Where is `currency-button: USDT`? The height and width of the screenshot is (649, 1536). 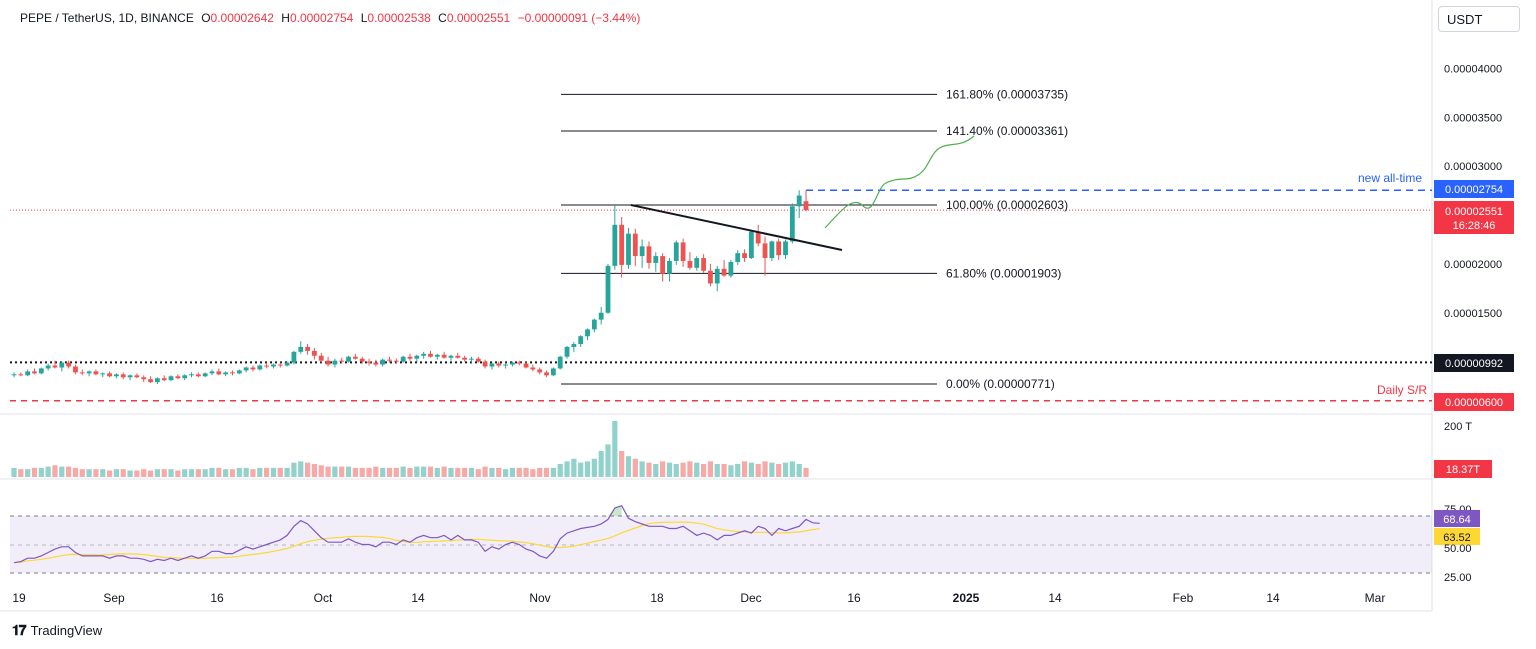 currency-button: USDT is located at coordinates (1479, 19).